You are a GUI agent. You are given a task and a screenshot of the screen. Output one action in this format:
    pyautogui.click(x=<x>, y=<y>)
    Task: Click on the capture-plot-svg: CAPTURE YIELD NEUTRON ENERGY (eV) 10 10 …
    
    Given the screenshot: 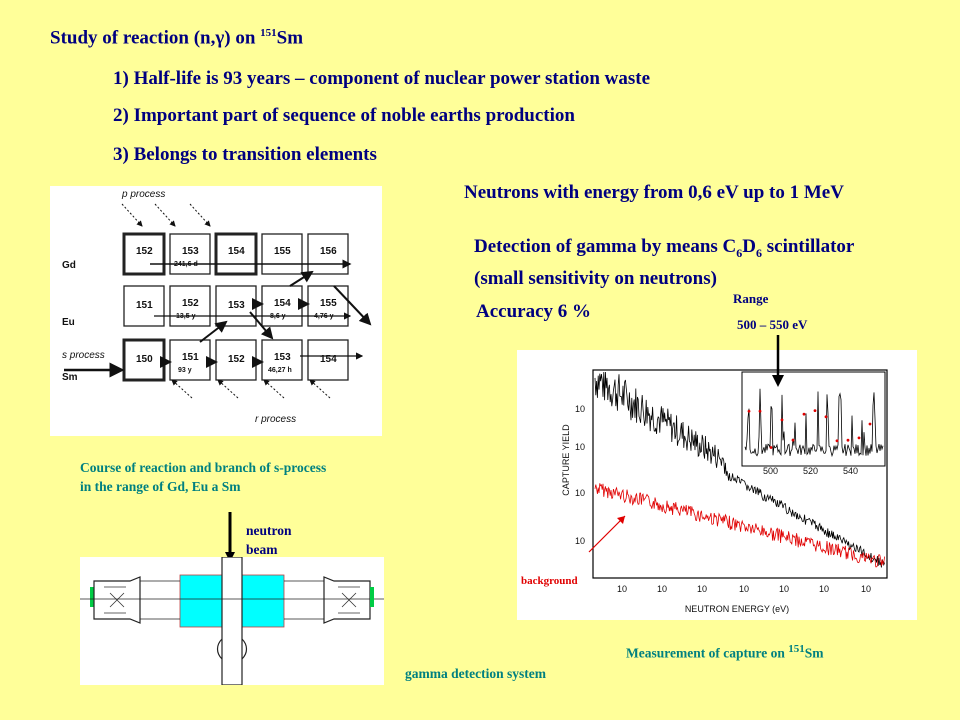 What is the action you would take?
    pyautogui.click(x=704, y=491)
    